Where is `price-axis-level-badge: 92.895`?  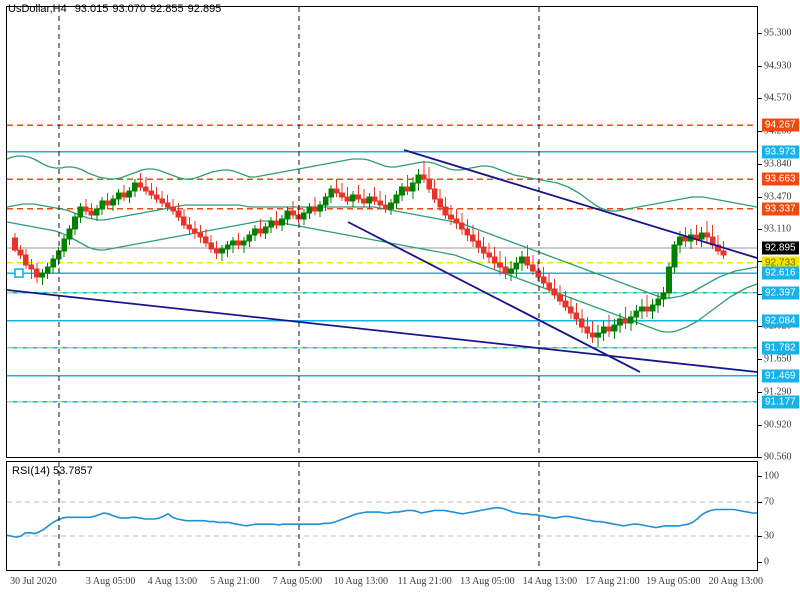
price-axis-level-badge: 92.895 is located at coordinates (780, 248).